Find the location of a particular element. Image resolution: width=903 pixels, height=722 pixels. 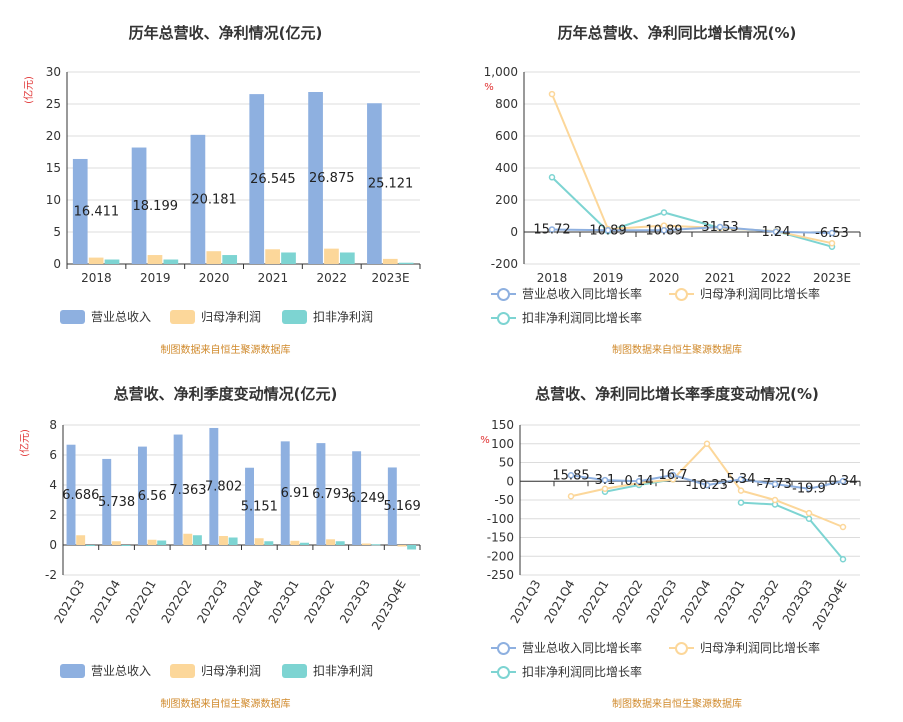

data-label: 6.793 is located at coordinates (330, 494).